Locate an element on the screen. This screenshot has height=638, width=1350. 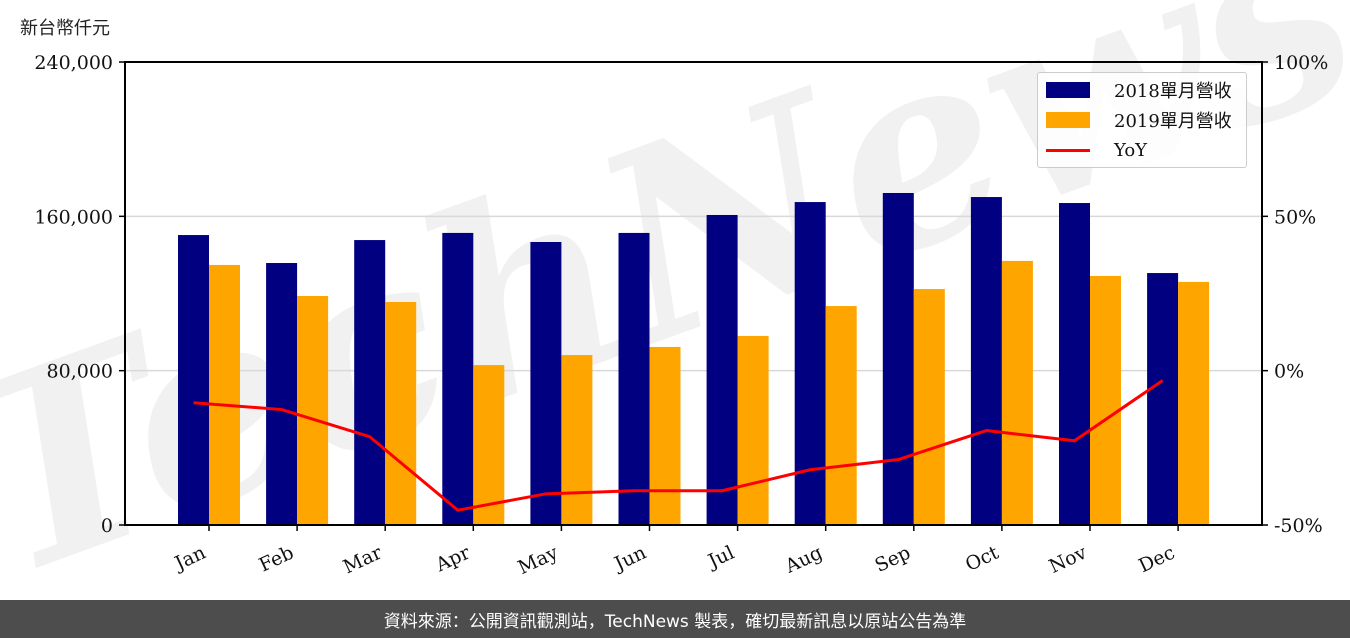
legend-item-2018: 2018單月營收 is located at coordinates (1139, 90).